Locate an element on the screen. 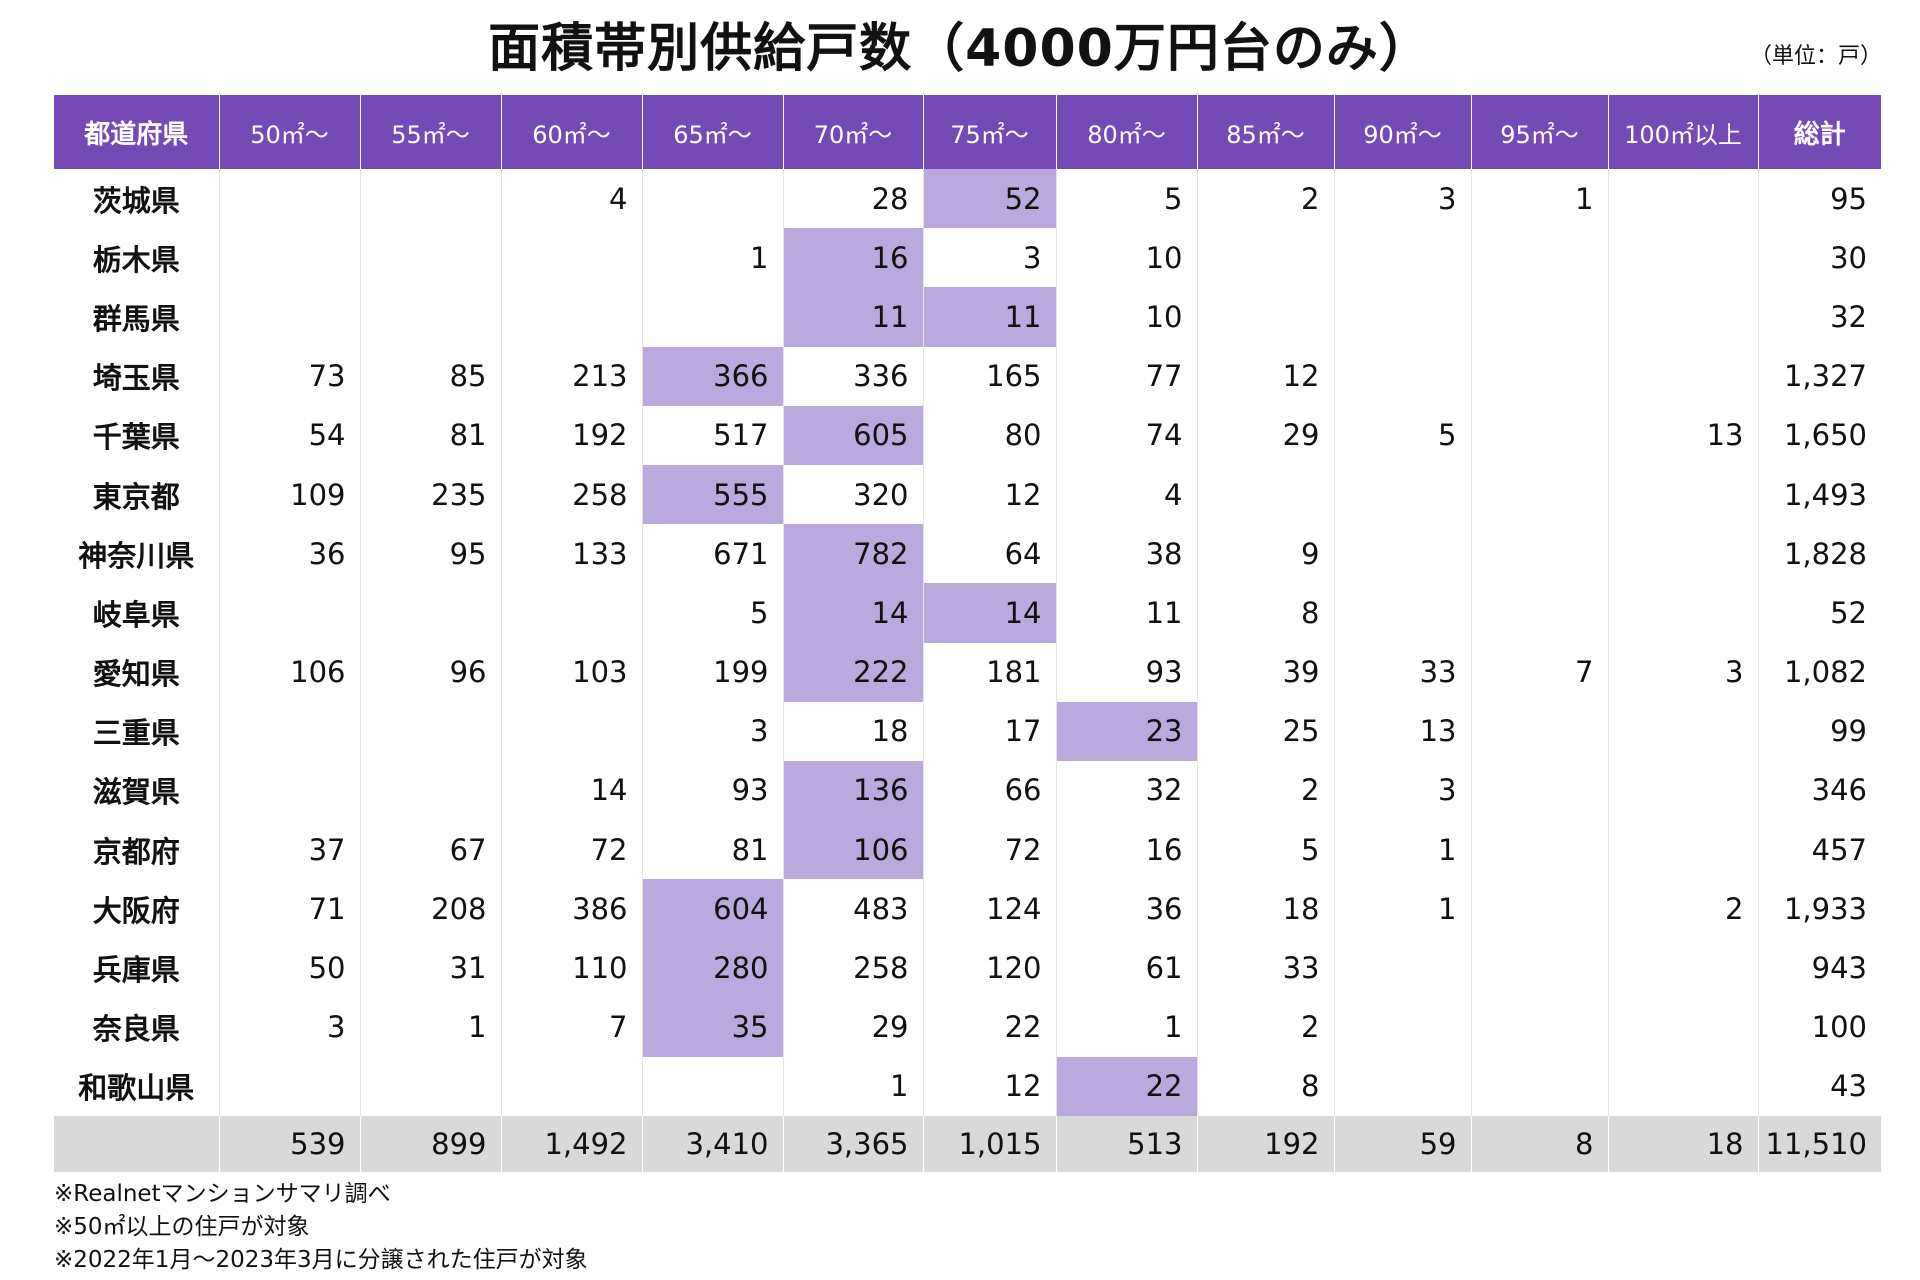  value-cell: 336 is located at coordinates (852, 376).